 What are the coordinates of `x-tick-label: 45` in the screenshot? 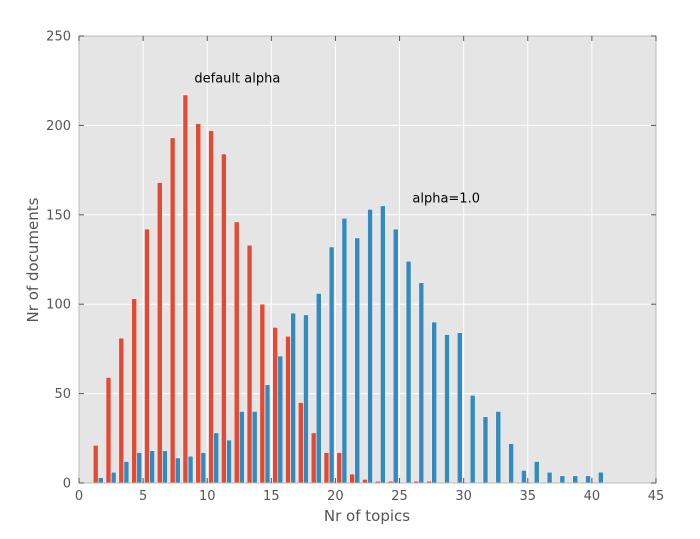 It's located at (656, 496).